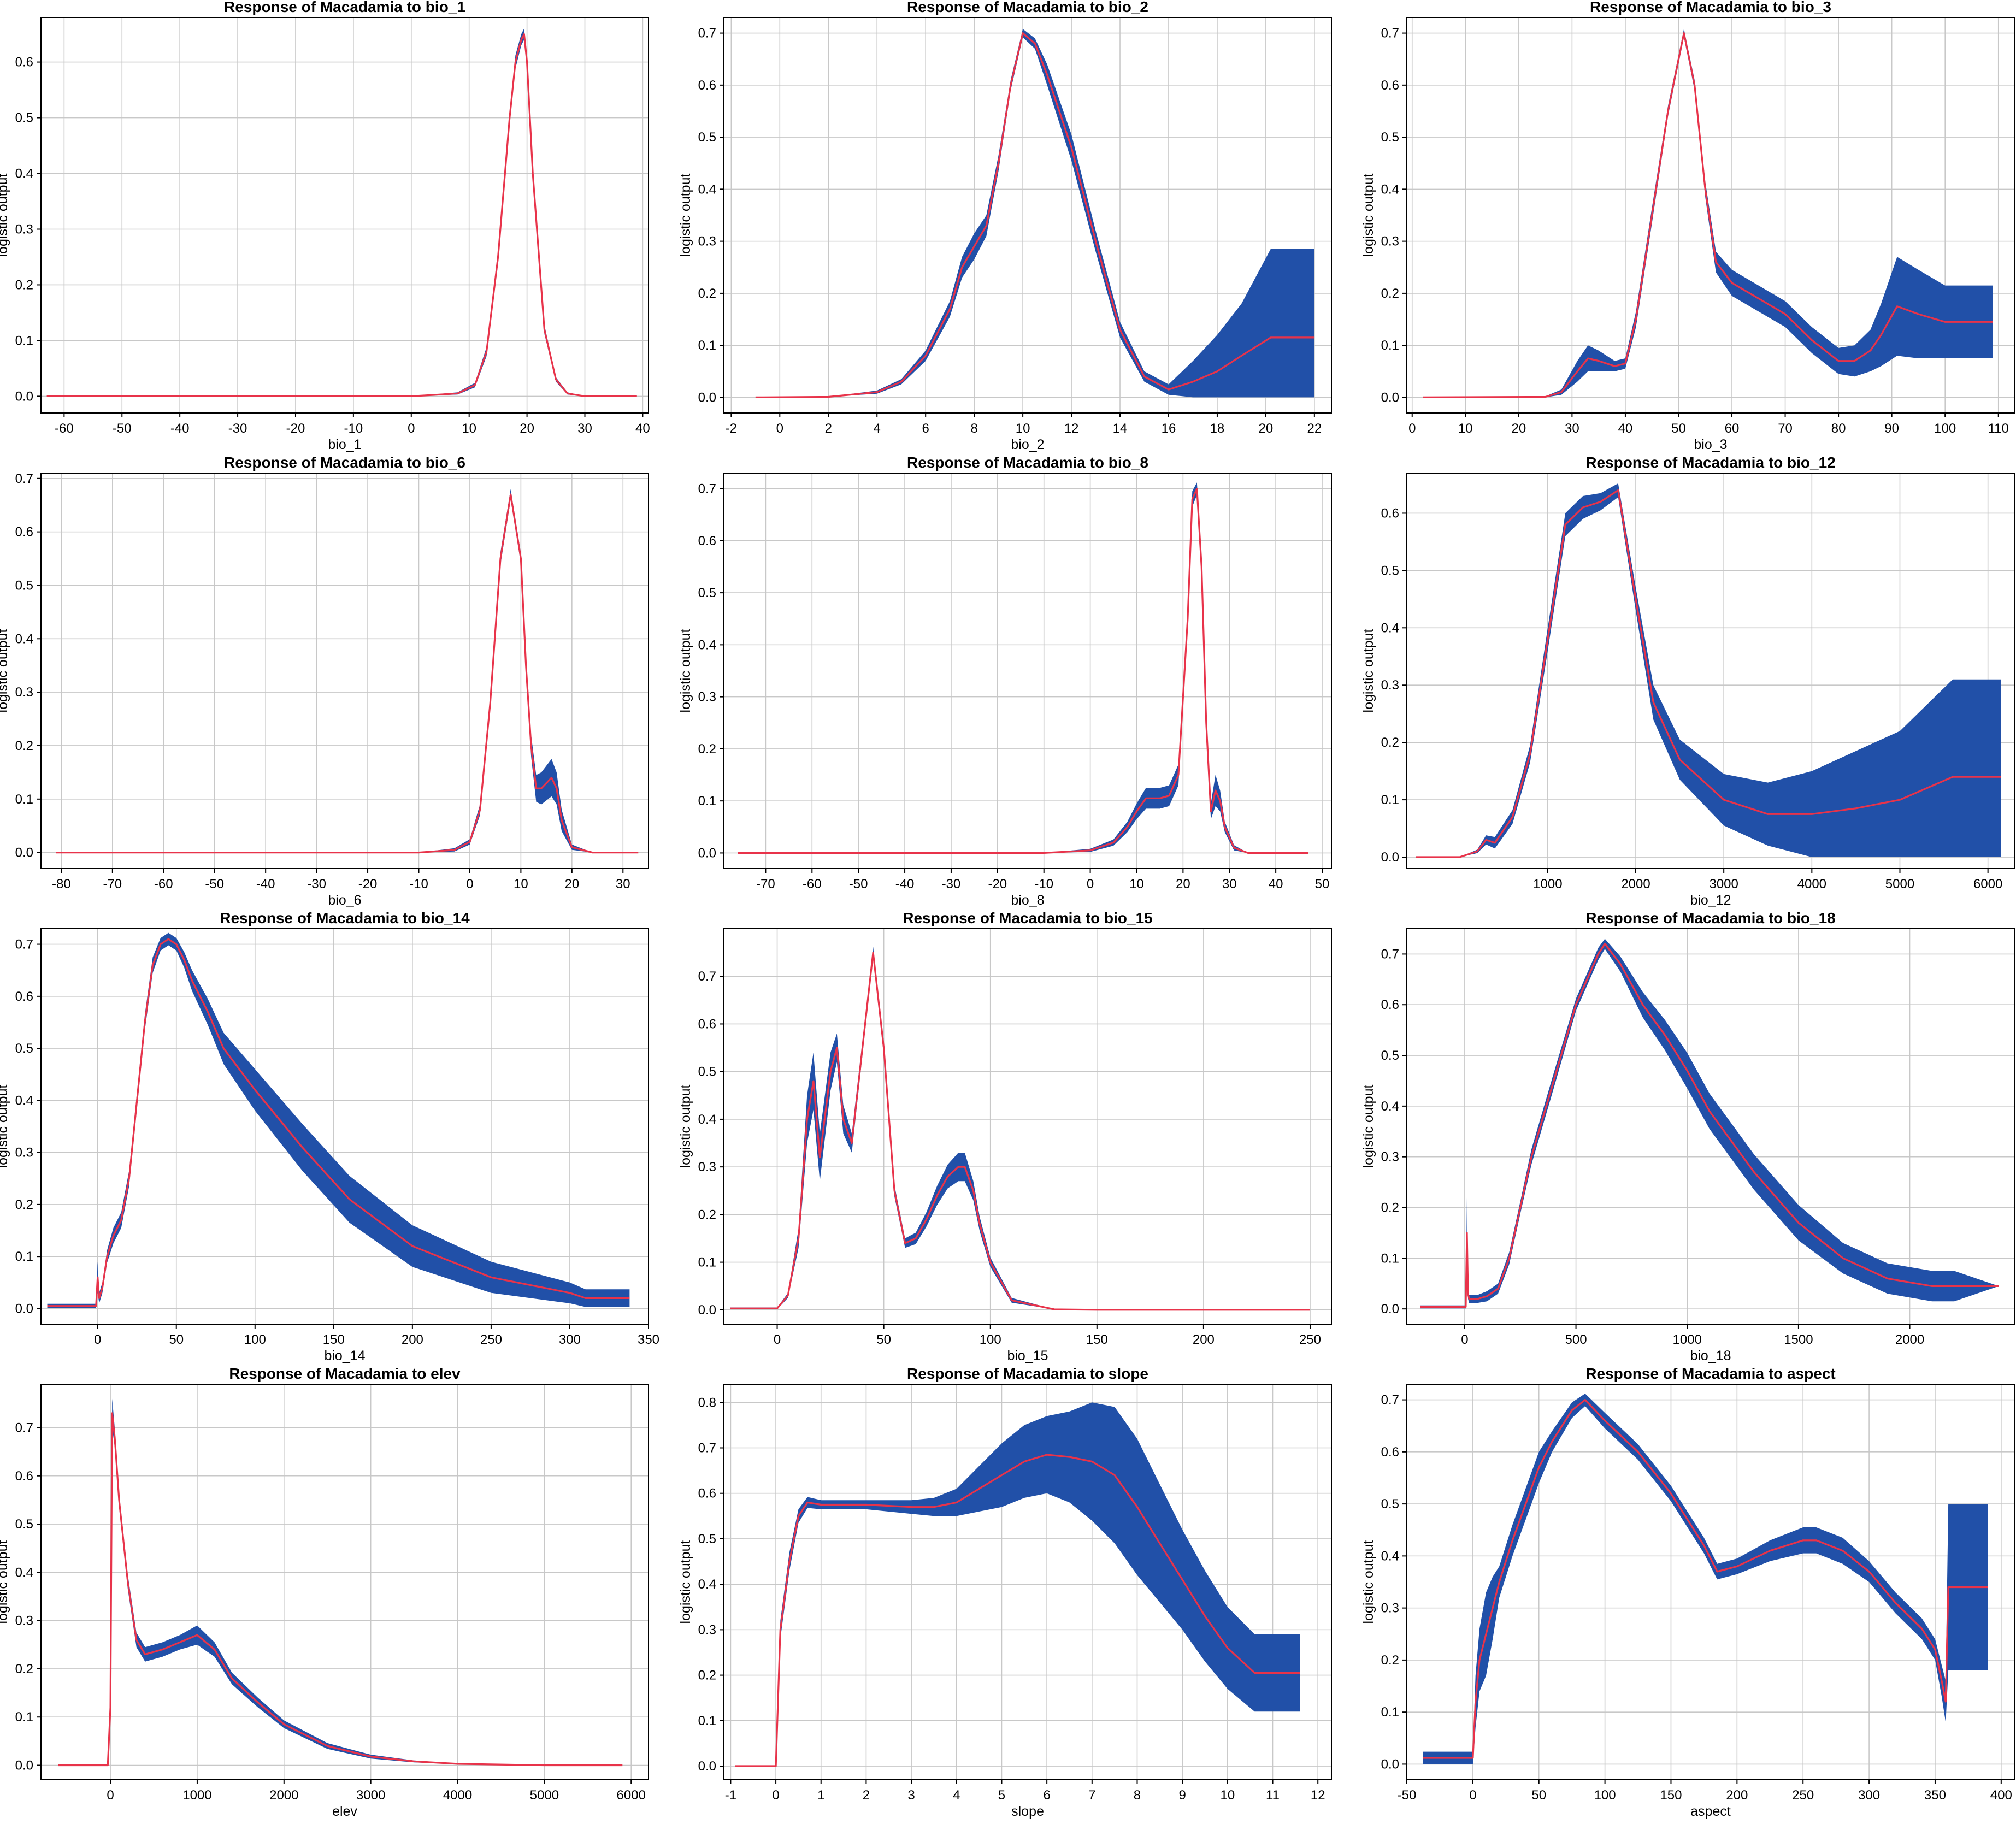  I want to click on x-tick-label: 3, so click(911, 1796).